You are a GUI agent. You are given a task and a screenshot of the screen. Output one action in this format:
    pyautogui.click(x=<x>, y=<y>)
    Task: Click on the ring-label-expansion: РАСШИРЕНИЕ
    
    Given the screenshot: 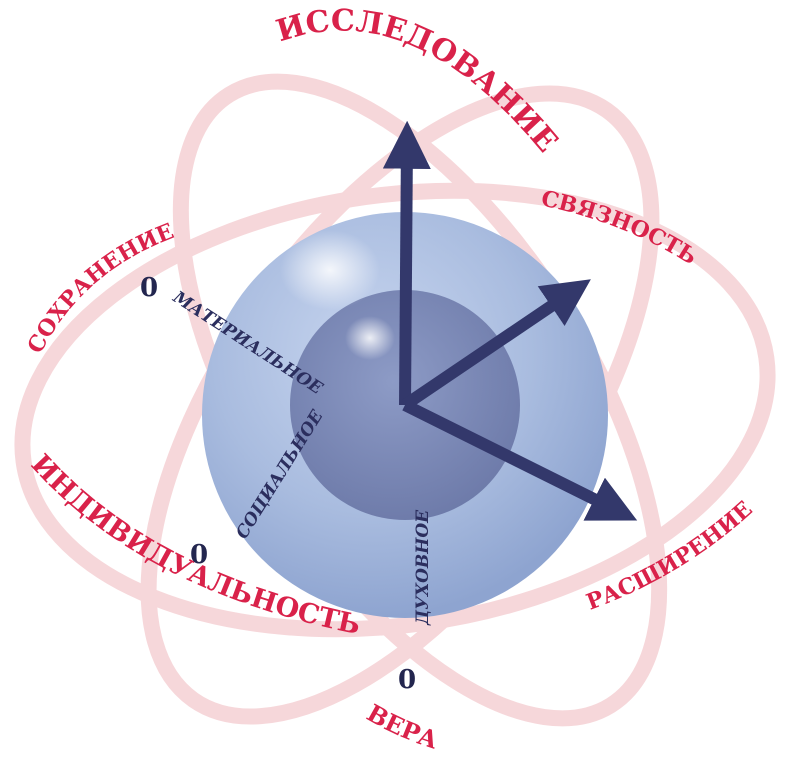 What is the action you would take?
    pyautogui.click(x=670, y=555)
    